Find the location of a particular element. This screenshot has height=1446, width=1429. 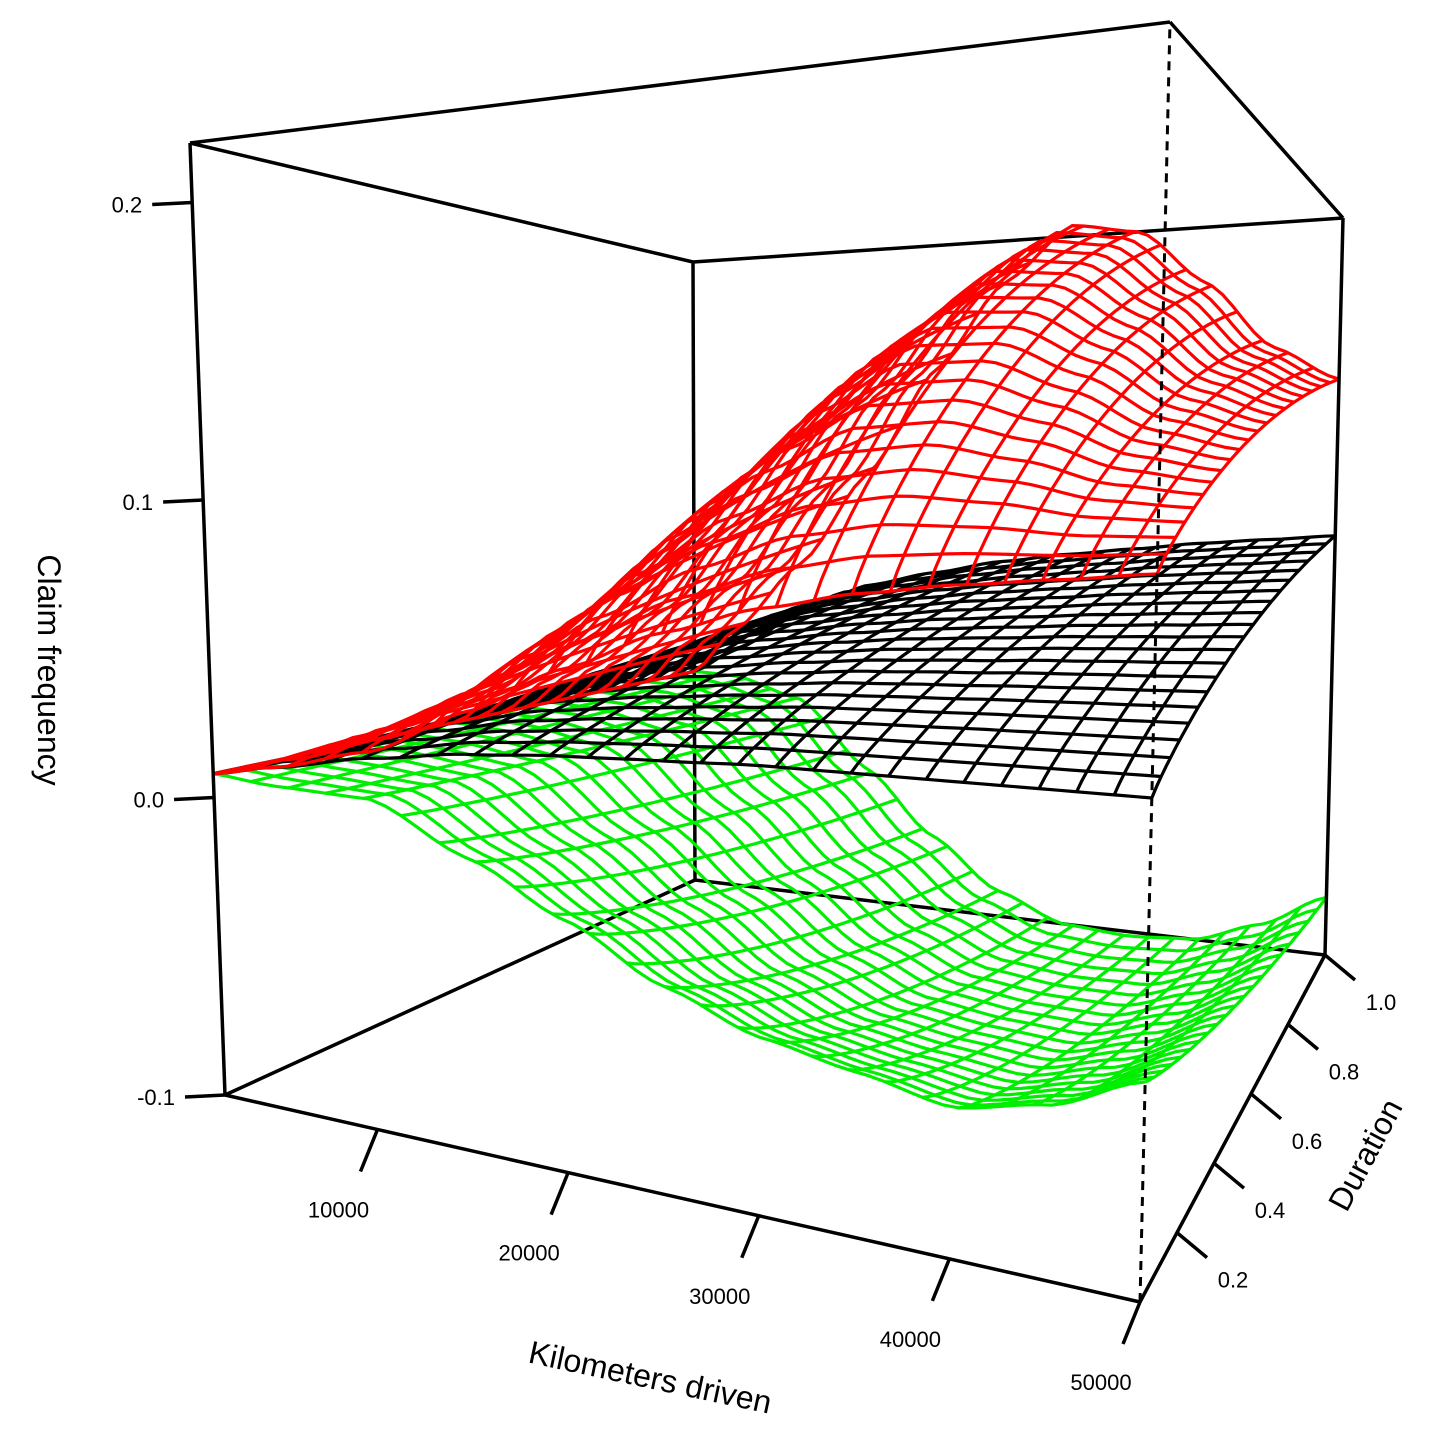

y-tick-label: 1.0 is located at coordinates (1381, 1002).